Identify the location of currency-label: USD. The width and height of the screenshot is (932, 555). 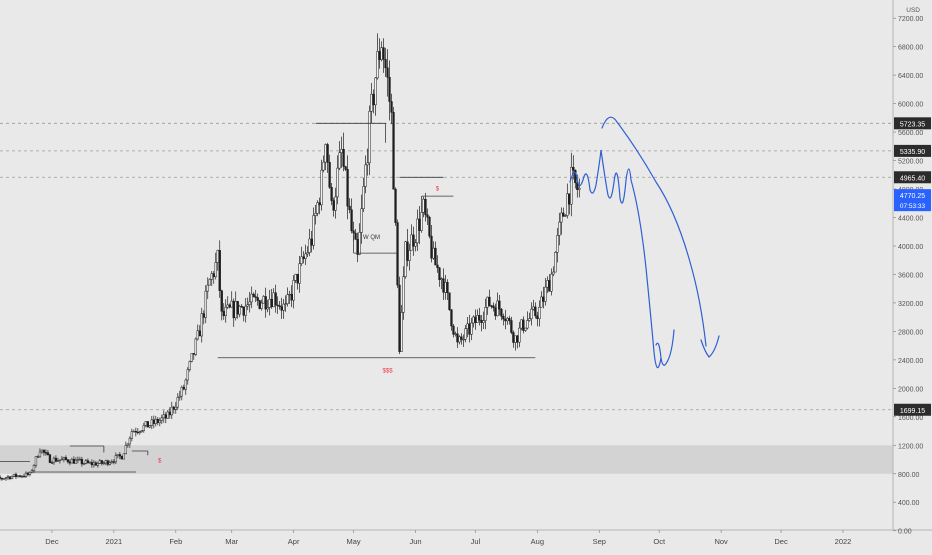
(913, 10).